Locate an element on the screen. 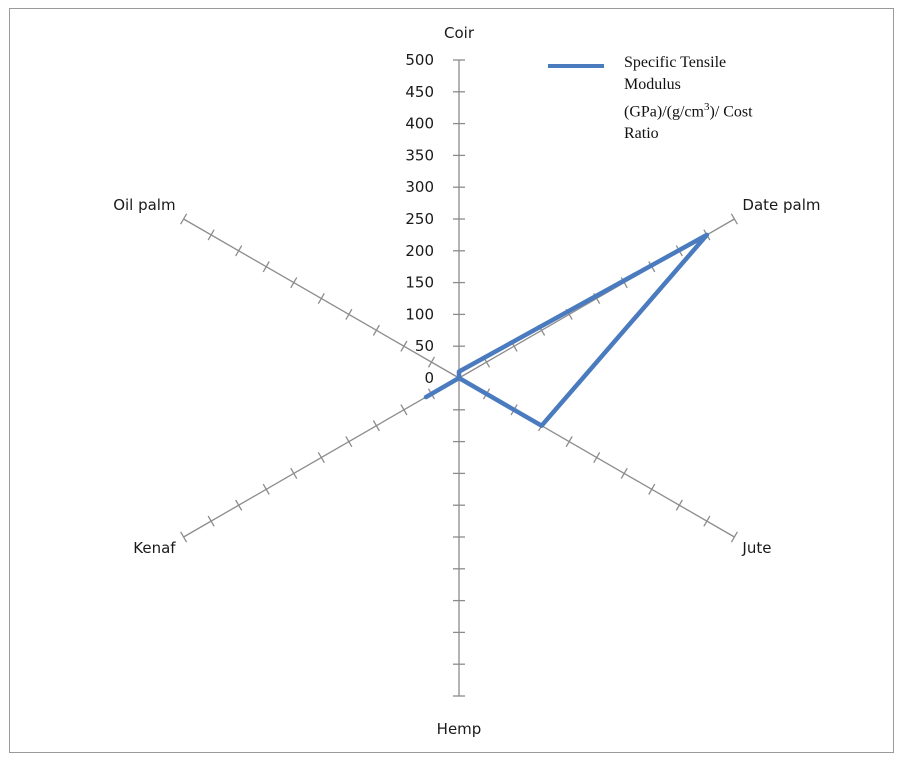  category-label-oil-palm: Oil palm is located at coordinates (144, 205).